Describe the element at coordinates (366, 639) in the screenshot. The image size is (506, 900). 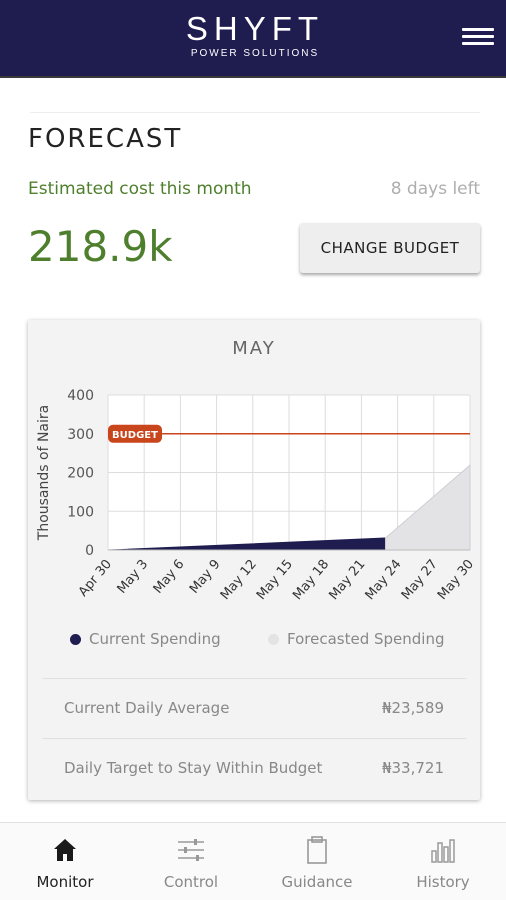
I see `legend-forecasted-label: Forecasted Spending` at that location.